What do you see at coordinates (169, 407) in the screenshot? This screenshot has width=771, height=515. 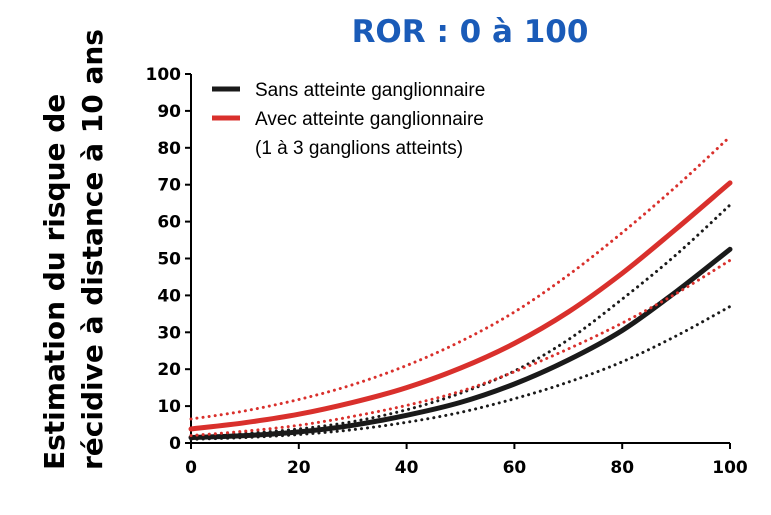 I see `y-tick-label: 10` at bounding box center [169, 407].